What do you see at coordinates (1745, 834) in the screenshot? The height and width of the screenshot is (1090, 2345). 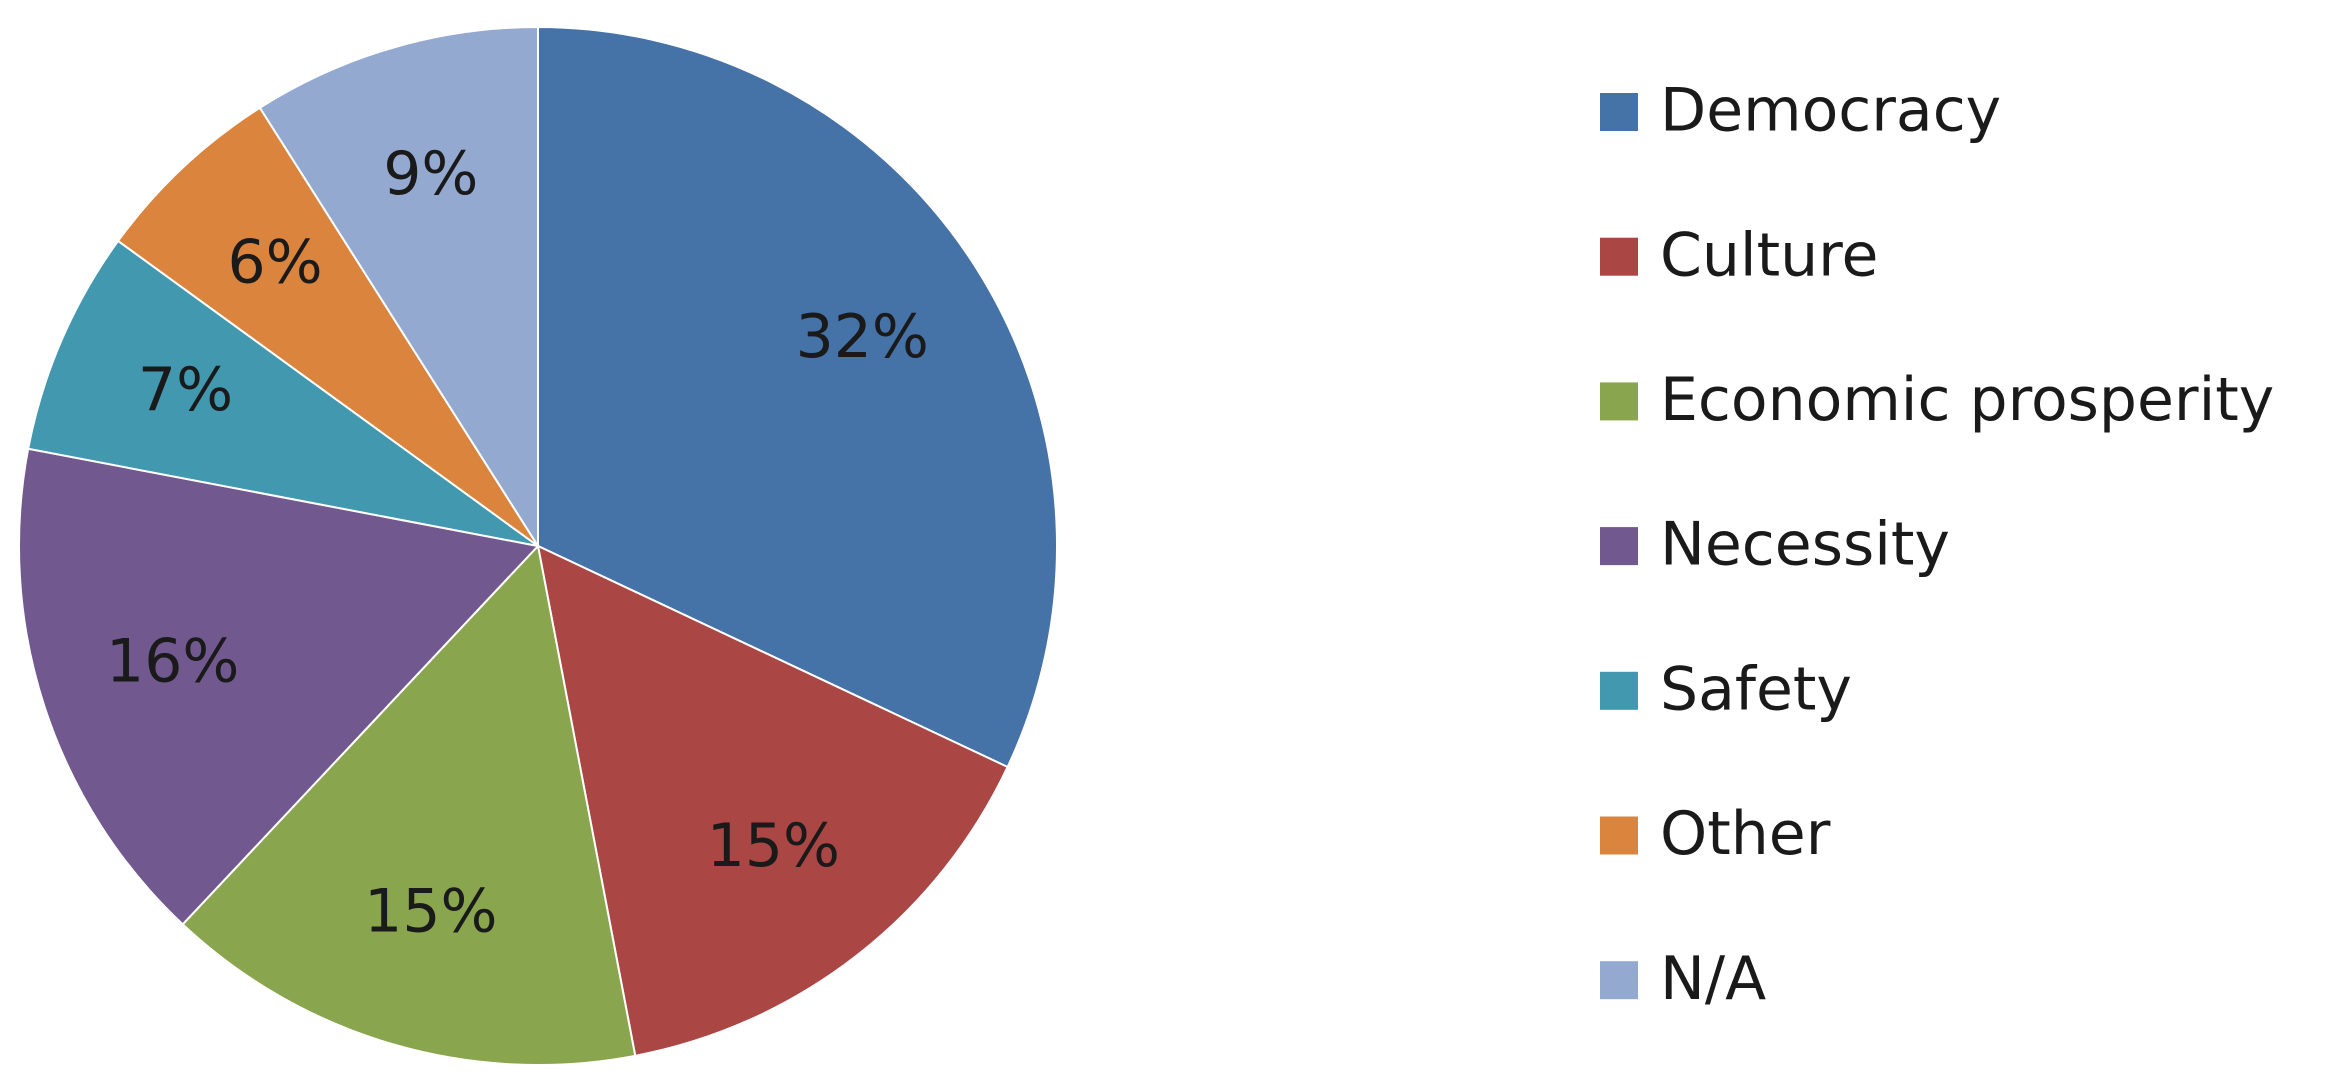 I see `legend-label: Other` at bounding box center [1745, 834].